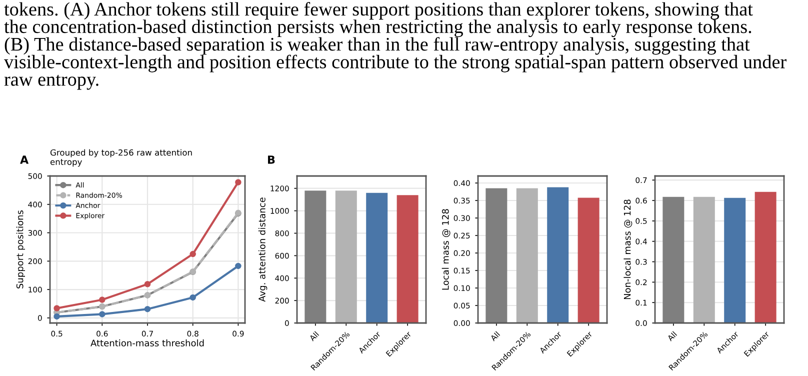 This screenshot has width=808, height=376. What do you see at coordinates (24, 160) in the screenshot?
I see `text: A` at bounding box center [24, 160].